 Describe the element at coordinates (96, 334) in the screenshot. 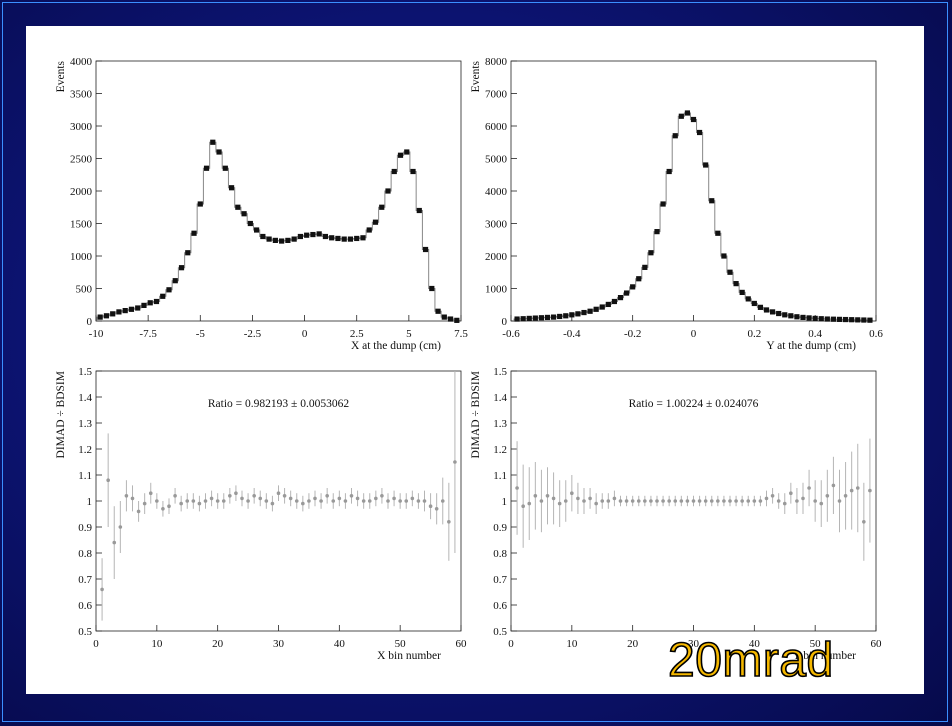

I see `x-tick-label: -10` at that location.